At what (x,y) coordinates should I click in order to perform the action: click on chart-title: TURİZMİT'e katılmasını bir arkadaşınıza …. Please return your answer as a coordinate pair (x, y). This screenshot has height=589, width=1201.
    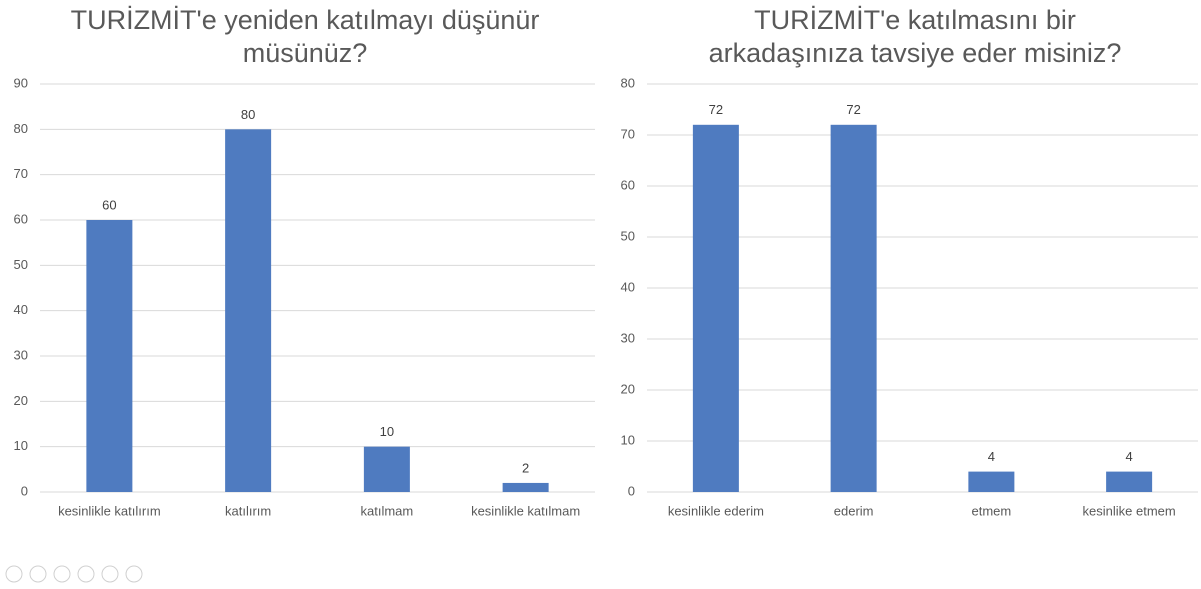
    Looking at the image, I should click on (915, 36).